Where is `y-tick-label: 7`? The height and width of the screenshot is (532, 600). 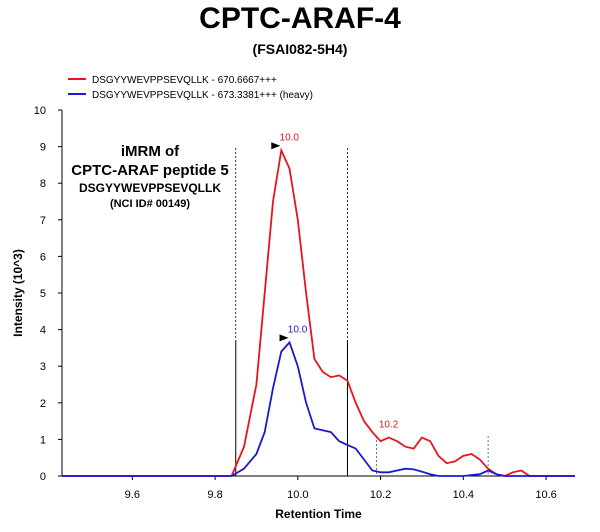 y-tick-label: 7 is located at coordinates (43, 221).